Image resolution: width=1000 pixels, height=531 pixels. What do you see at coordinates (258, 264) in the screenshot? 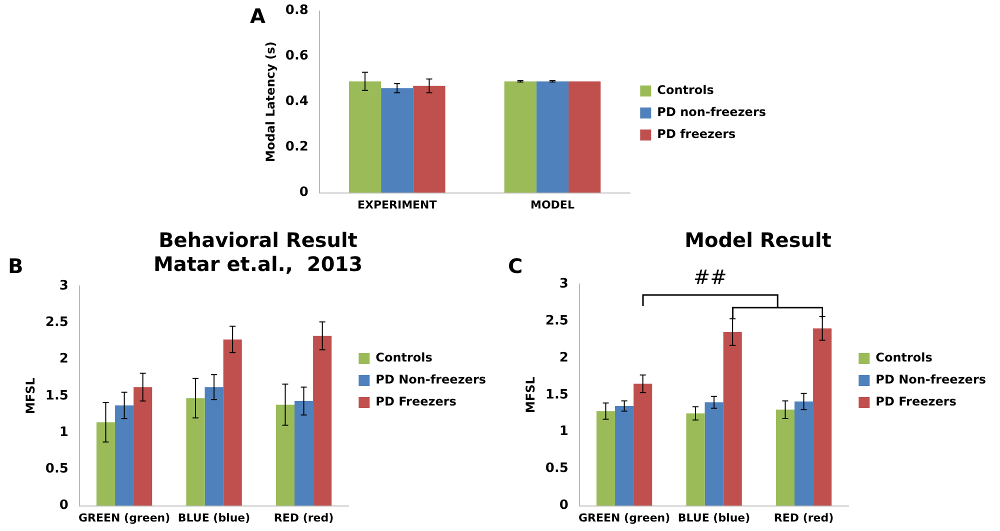
I see `chart-subtitle: Matar et.al., 2013` at bounding box center [258, 264].